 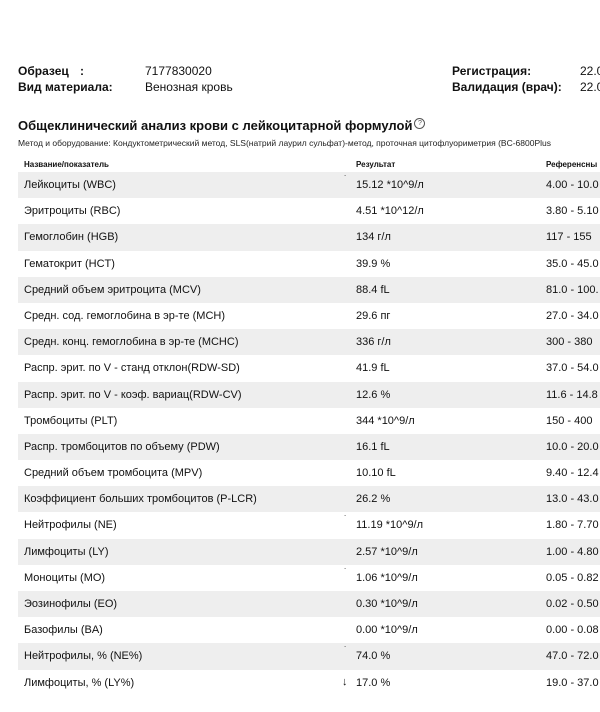 What do you see at coordinates (492, 71) in the screenshot?
I see `registration-label: Регистрация:` at bounding box center [492, 71].